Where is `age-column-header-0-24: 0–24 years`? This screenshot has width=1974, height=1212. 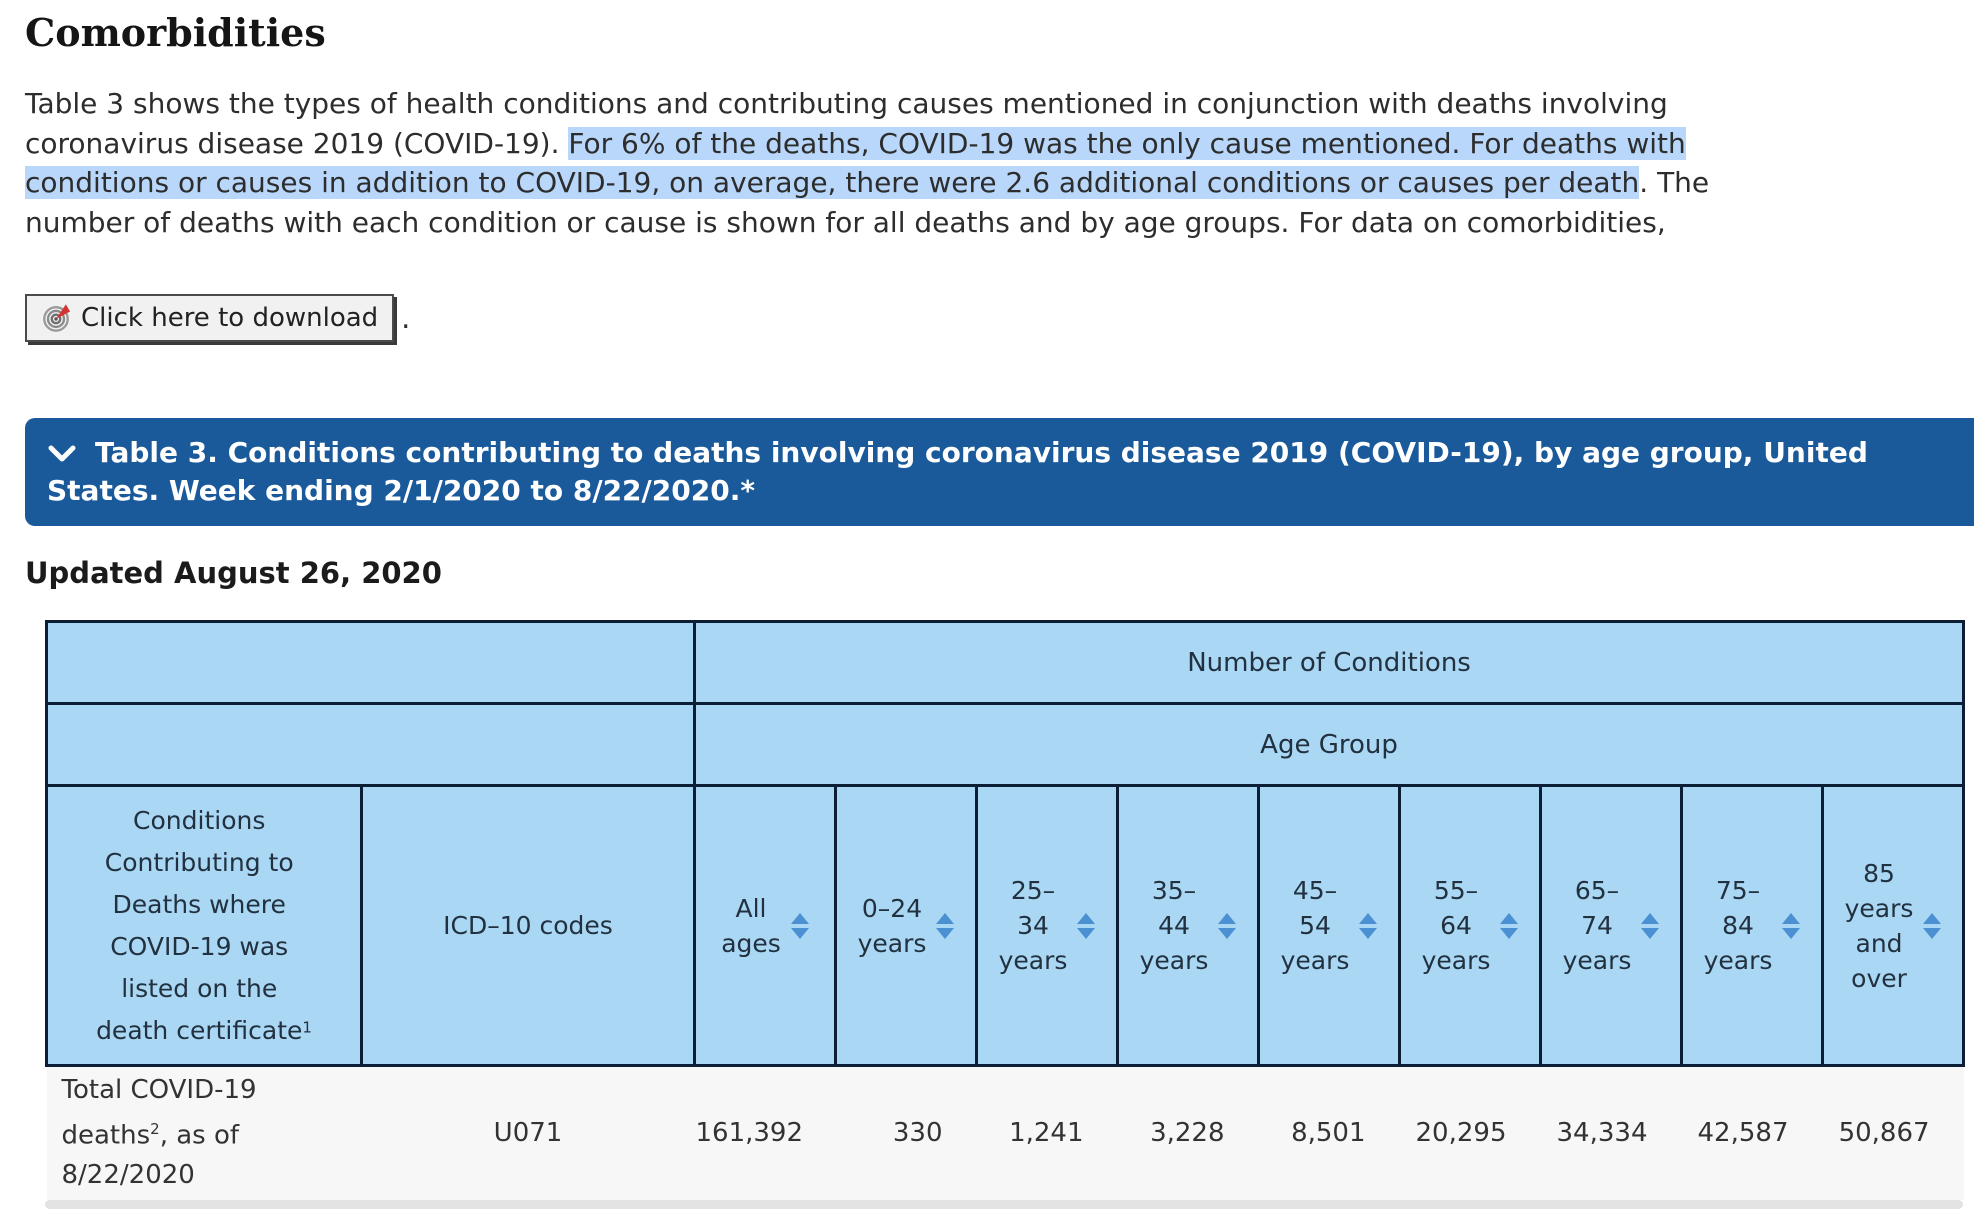
age-column-header-0-24: 0–24 years is located at coordinates (906, 925).